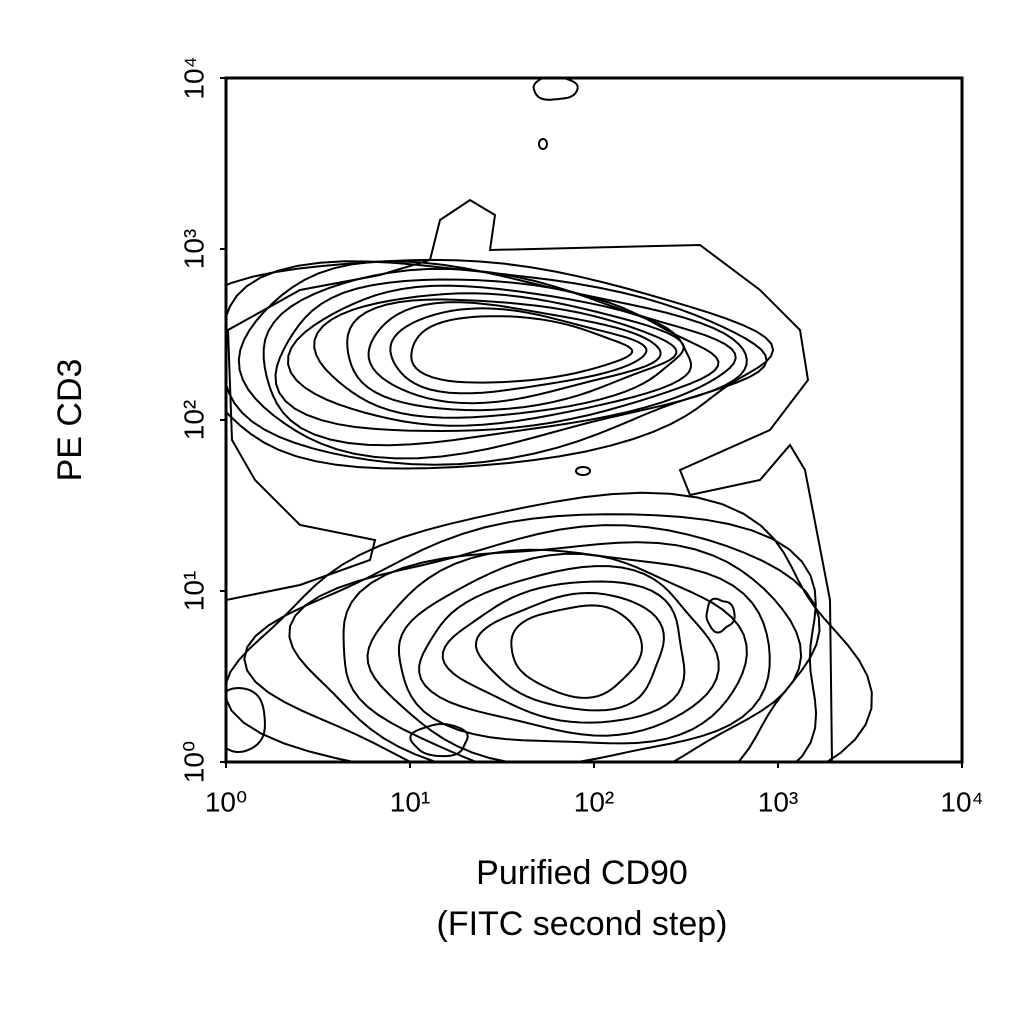  What do you see at coordinates (193, 762) in the screenshot?
I see `y-tick-label: 10⁰` at bounding box center [193, 762].